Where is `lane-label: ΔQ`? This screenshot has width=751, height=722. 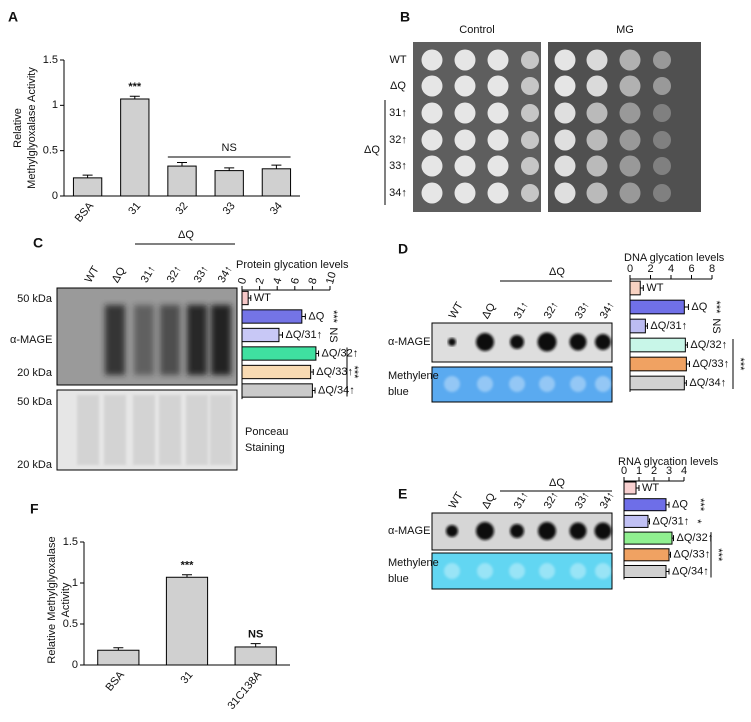
lane-label: ΔQ is located at coordinates (489, 311).